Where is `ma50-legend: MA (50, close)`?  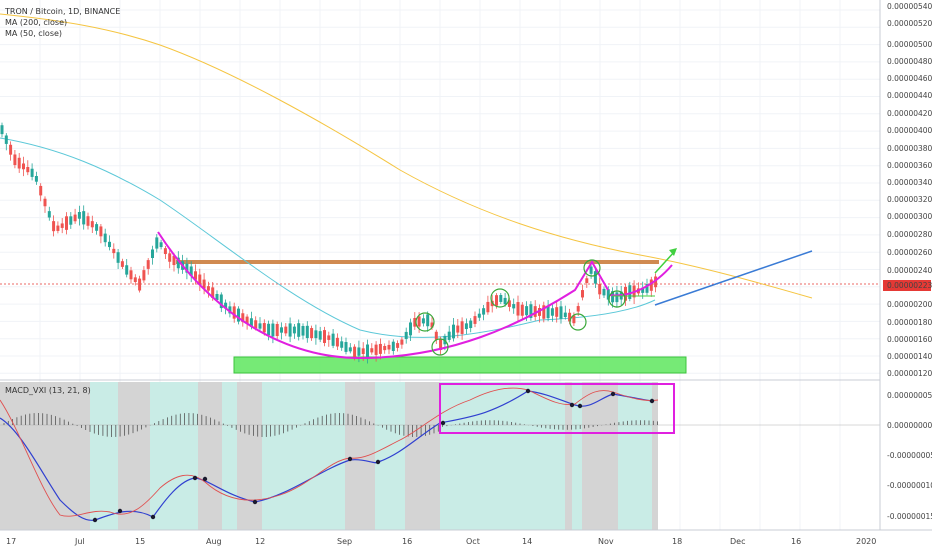
ma50-legend: MA (50, close) is located at coordinates (34, 33).